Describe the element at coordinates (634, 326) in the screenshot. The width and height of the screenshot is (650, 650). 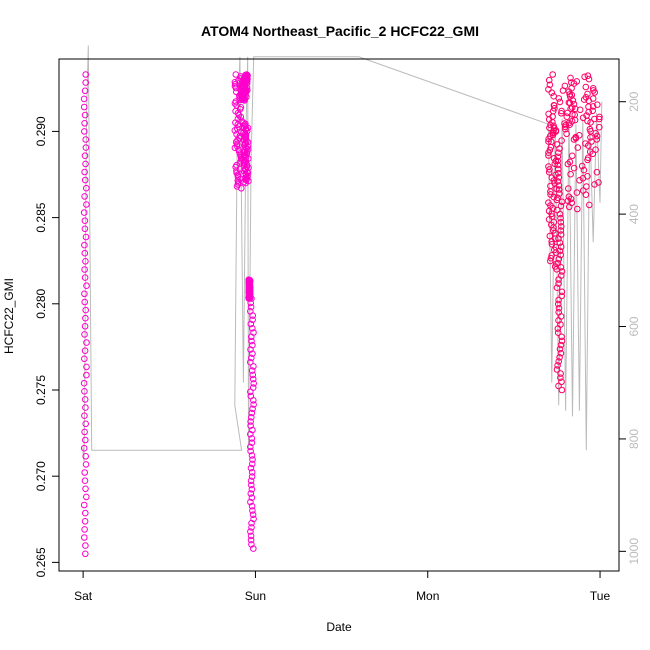
I see `y2-tick-label: 600` at that location.